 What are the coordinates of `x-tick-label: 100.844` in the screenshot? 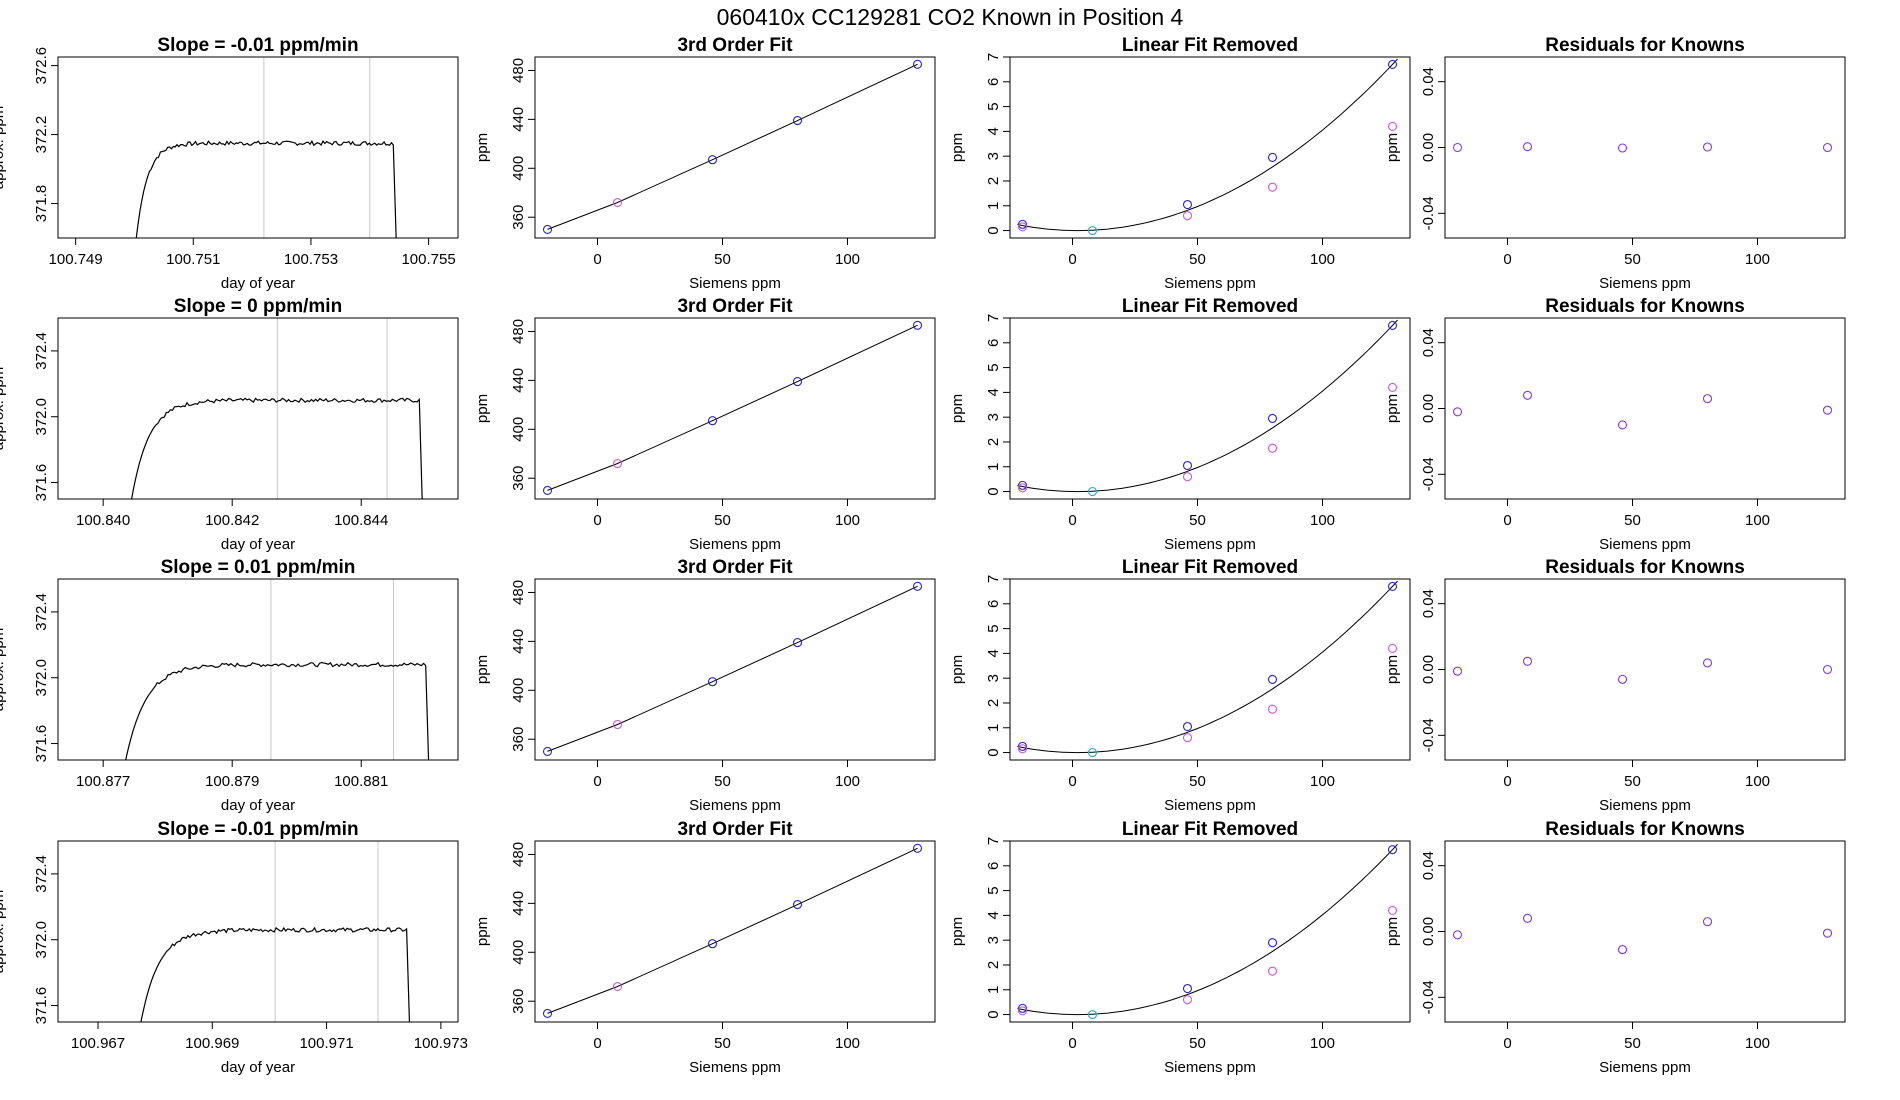 It's located at (361, 520).